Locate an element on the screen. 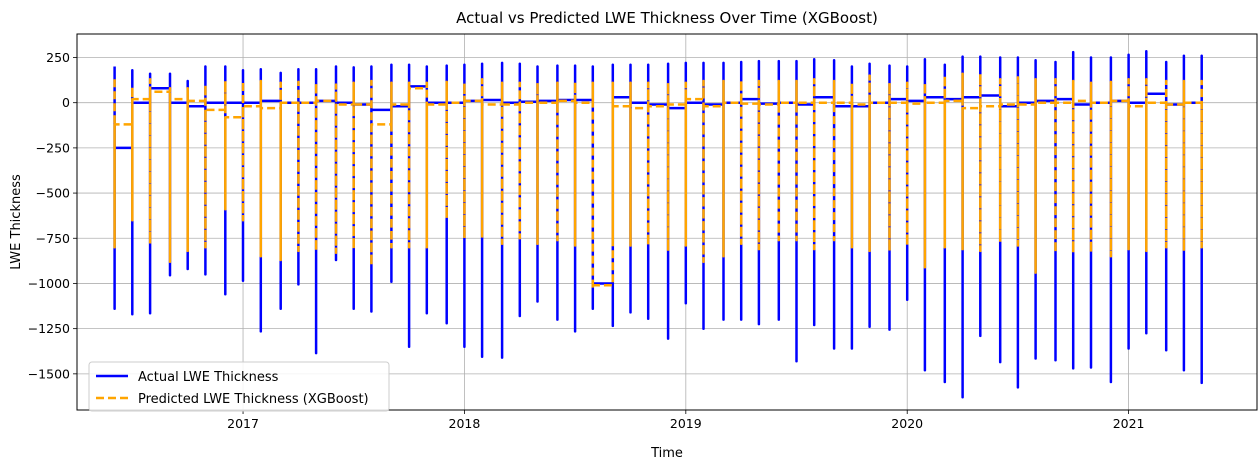 Image resolution: width=1258 pixels, height=470 pixels. y-tick-label: −1000 is located at coordinates (49, 283).